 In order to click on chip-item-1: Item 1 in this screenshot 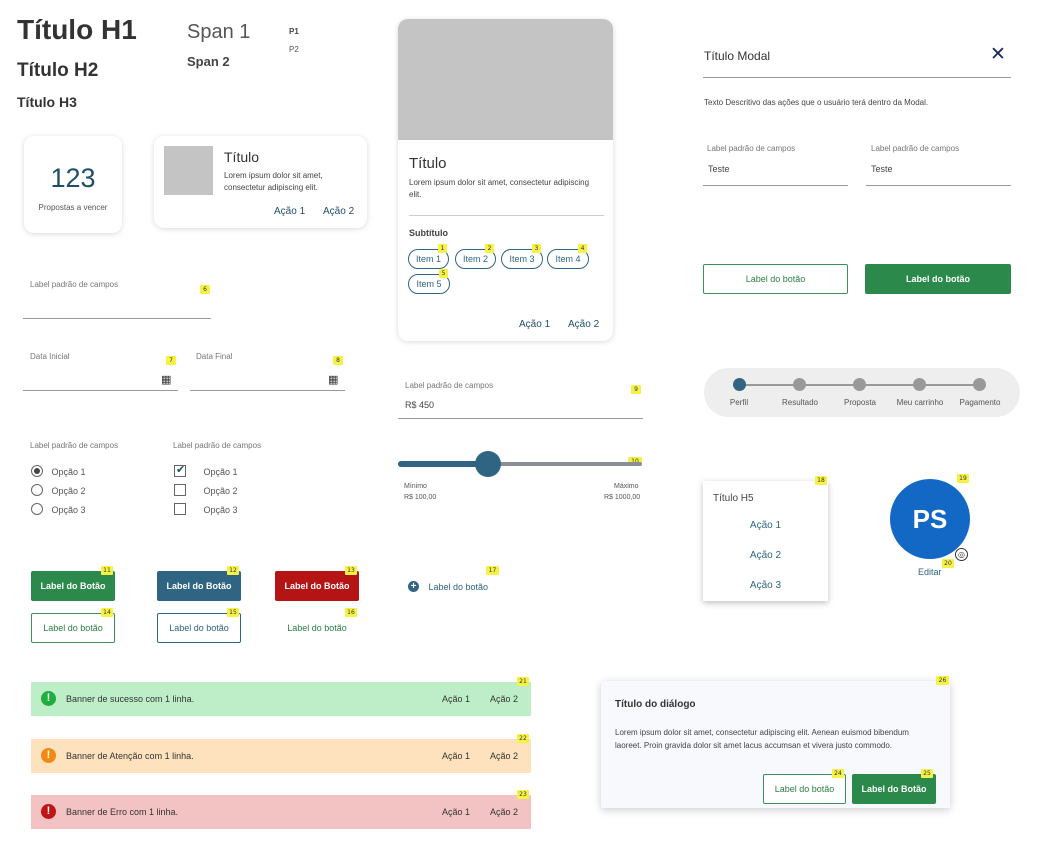, I will do `click(428, 259)`.